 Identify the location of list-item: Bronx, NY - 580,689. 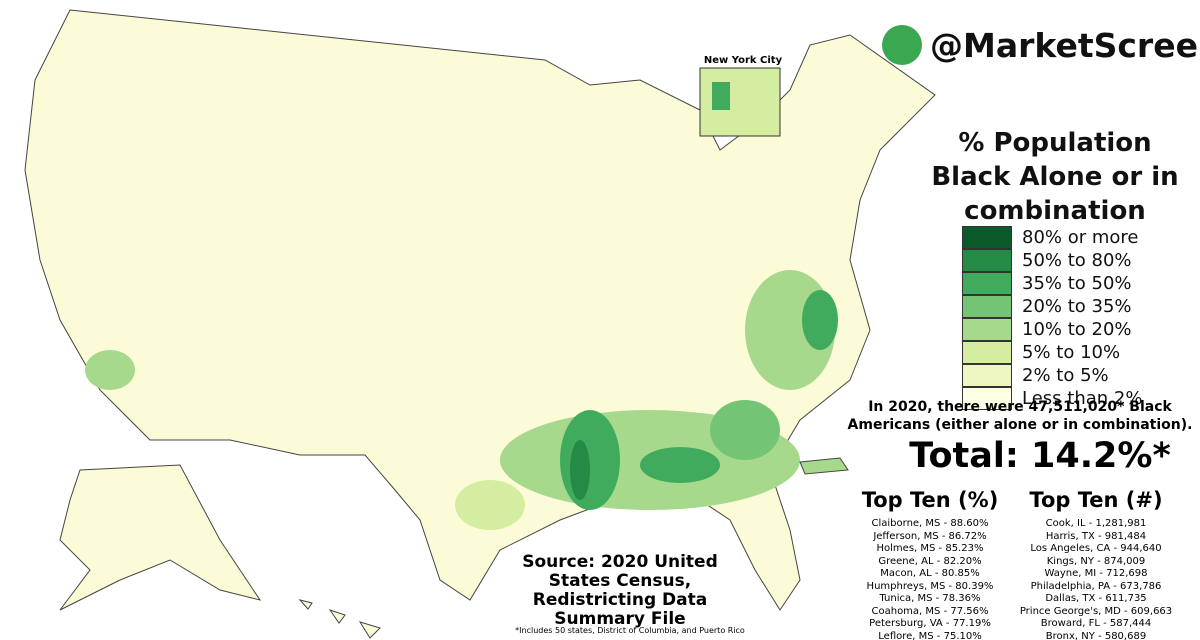
(1096, 635).